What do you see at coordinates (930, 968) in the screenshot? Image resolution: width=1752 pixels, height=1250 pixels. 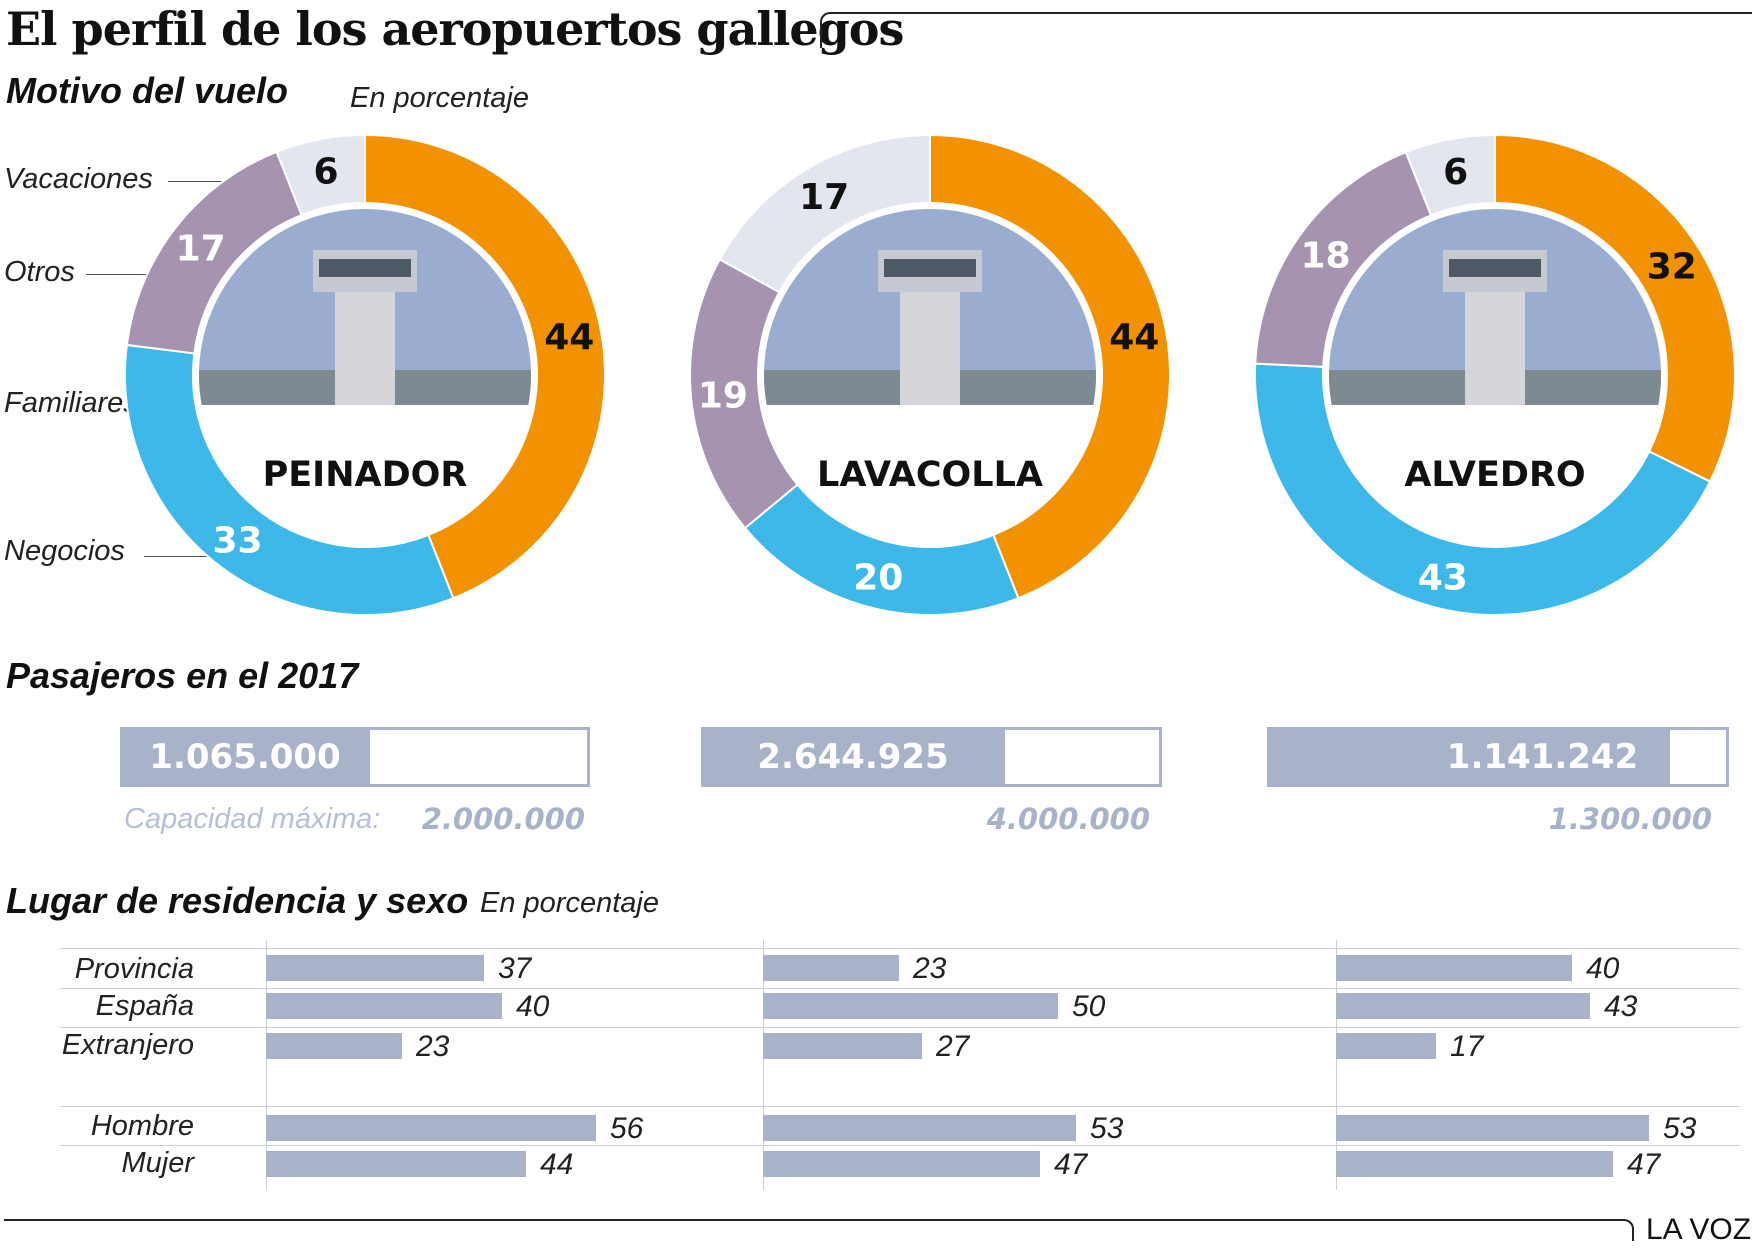 I see `res-value-lavacolla-provincia: 23` at bounding box center [930, 968].